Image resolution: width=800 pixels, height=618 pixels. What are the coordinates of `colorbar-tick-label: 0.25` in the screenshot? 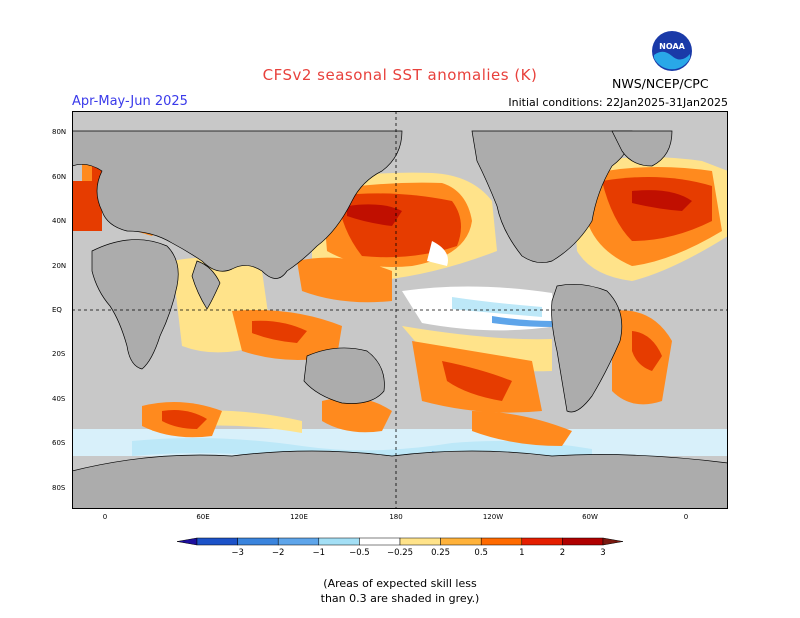 It's located at (440, 553).